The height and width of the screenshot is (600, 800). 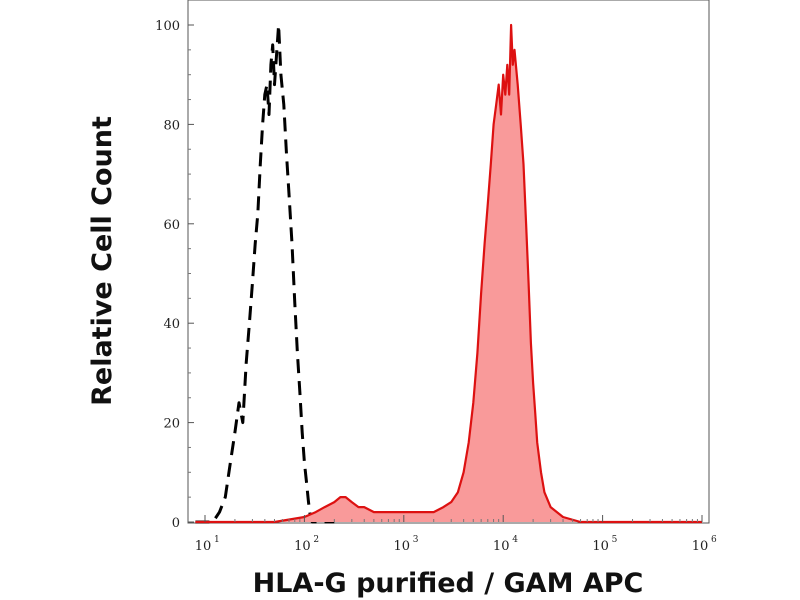 What do you see at coordinates (316, 540) in the screenshot?
I see `x-tick-exponent: 2` at bounding box center [316, 540].